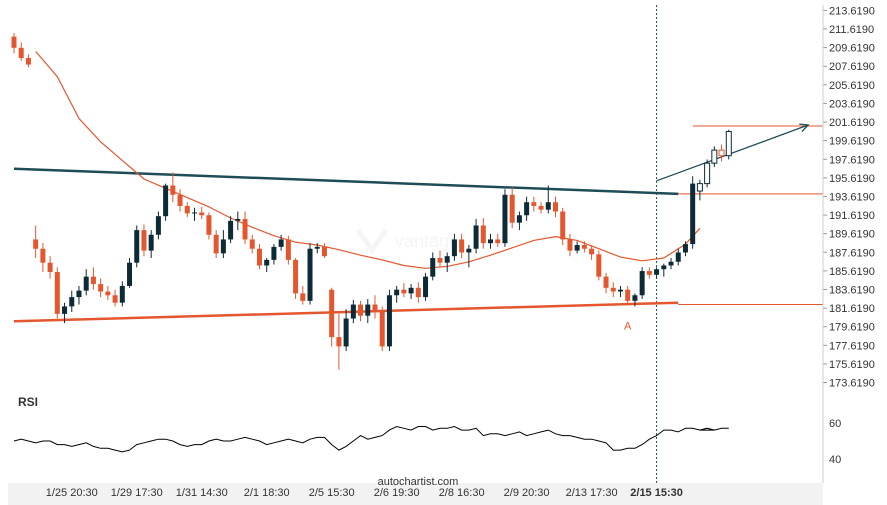  What do you see at coordinates (28, 402) in the screenshot?
I see `rsi-label: RSI` at bounding box center [28, 402].